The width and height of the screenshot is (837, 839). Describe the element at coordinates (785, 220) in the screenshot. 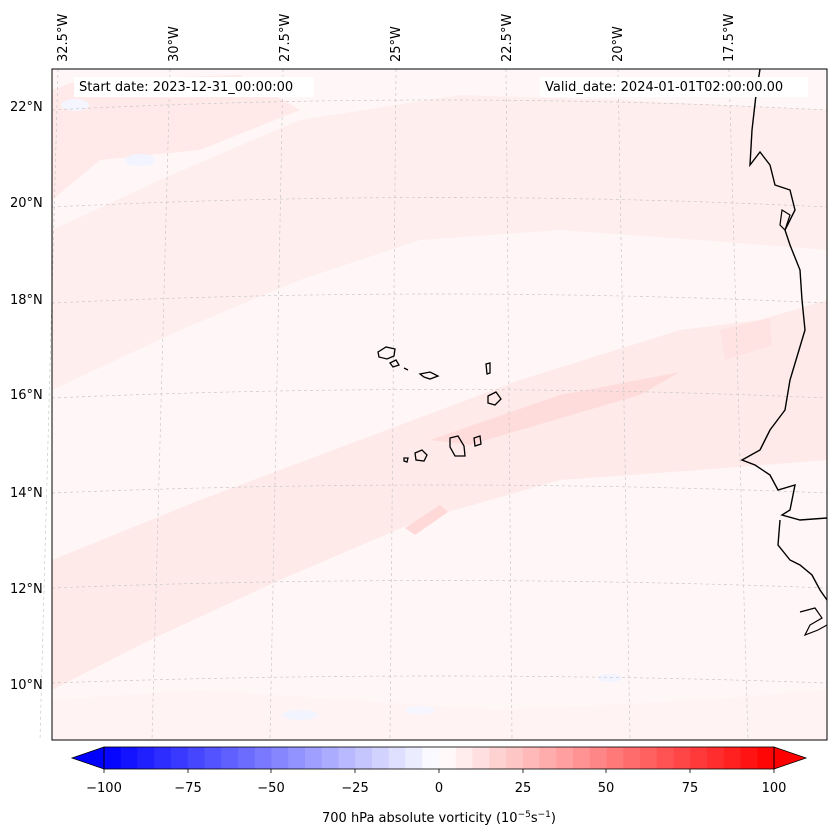

I see `banc-arguin-coast` at that location.